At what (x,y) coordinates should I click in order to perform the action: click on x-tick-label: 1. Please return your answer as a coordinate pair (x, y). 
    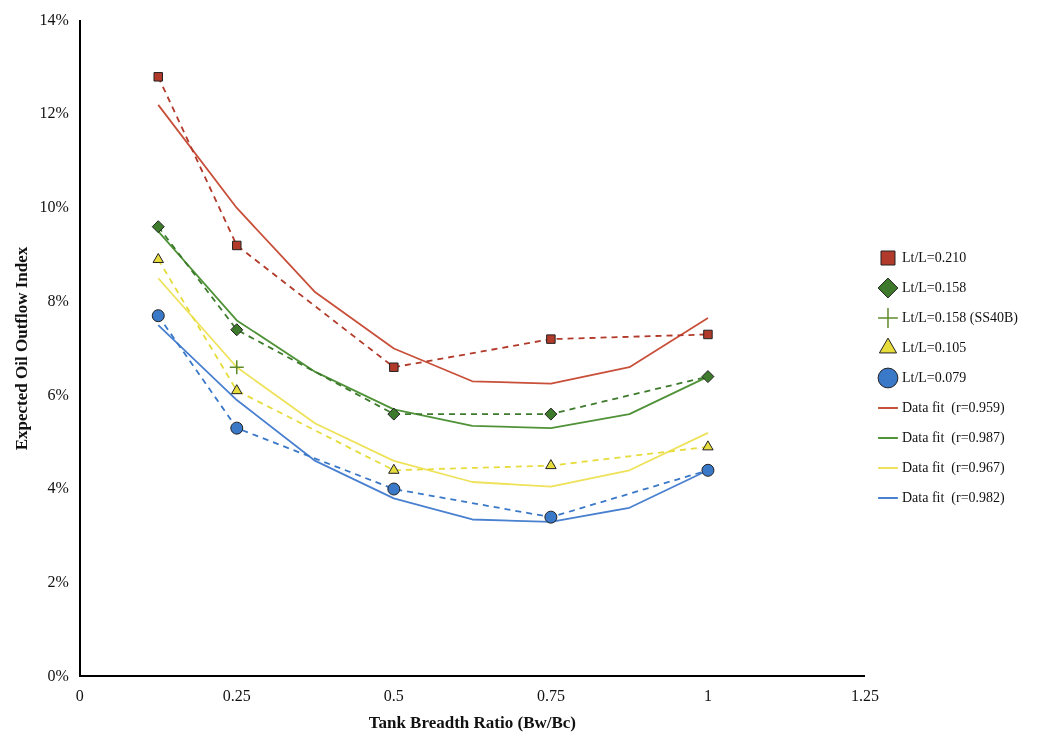
    Looking at the image, I should click on (707, 696).